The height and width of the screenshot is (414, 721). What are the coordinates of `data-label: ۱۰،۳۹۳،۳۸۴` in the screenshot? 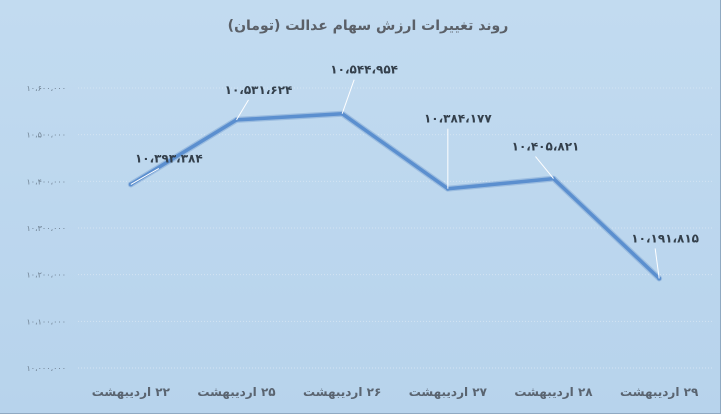 It's located at (169, 158).